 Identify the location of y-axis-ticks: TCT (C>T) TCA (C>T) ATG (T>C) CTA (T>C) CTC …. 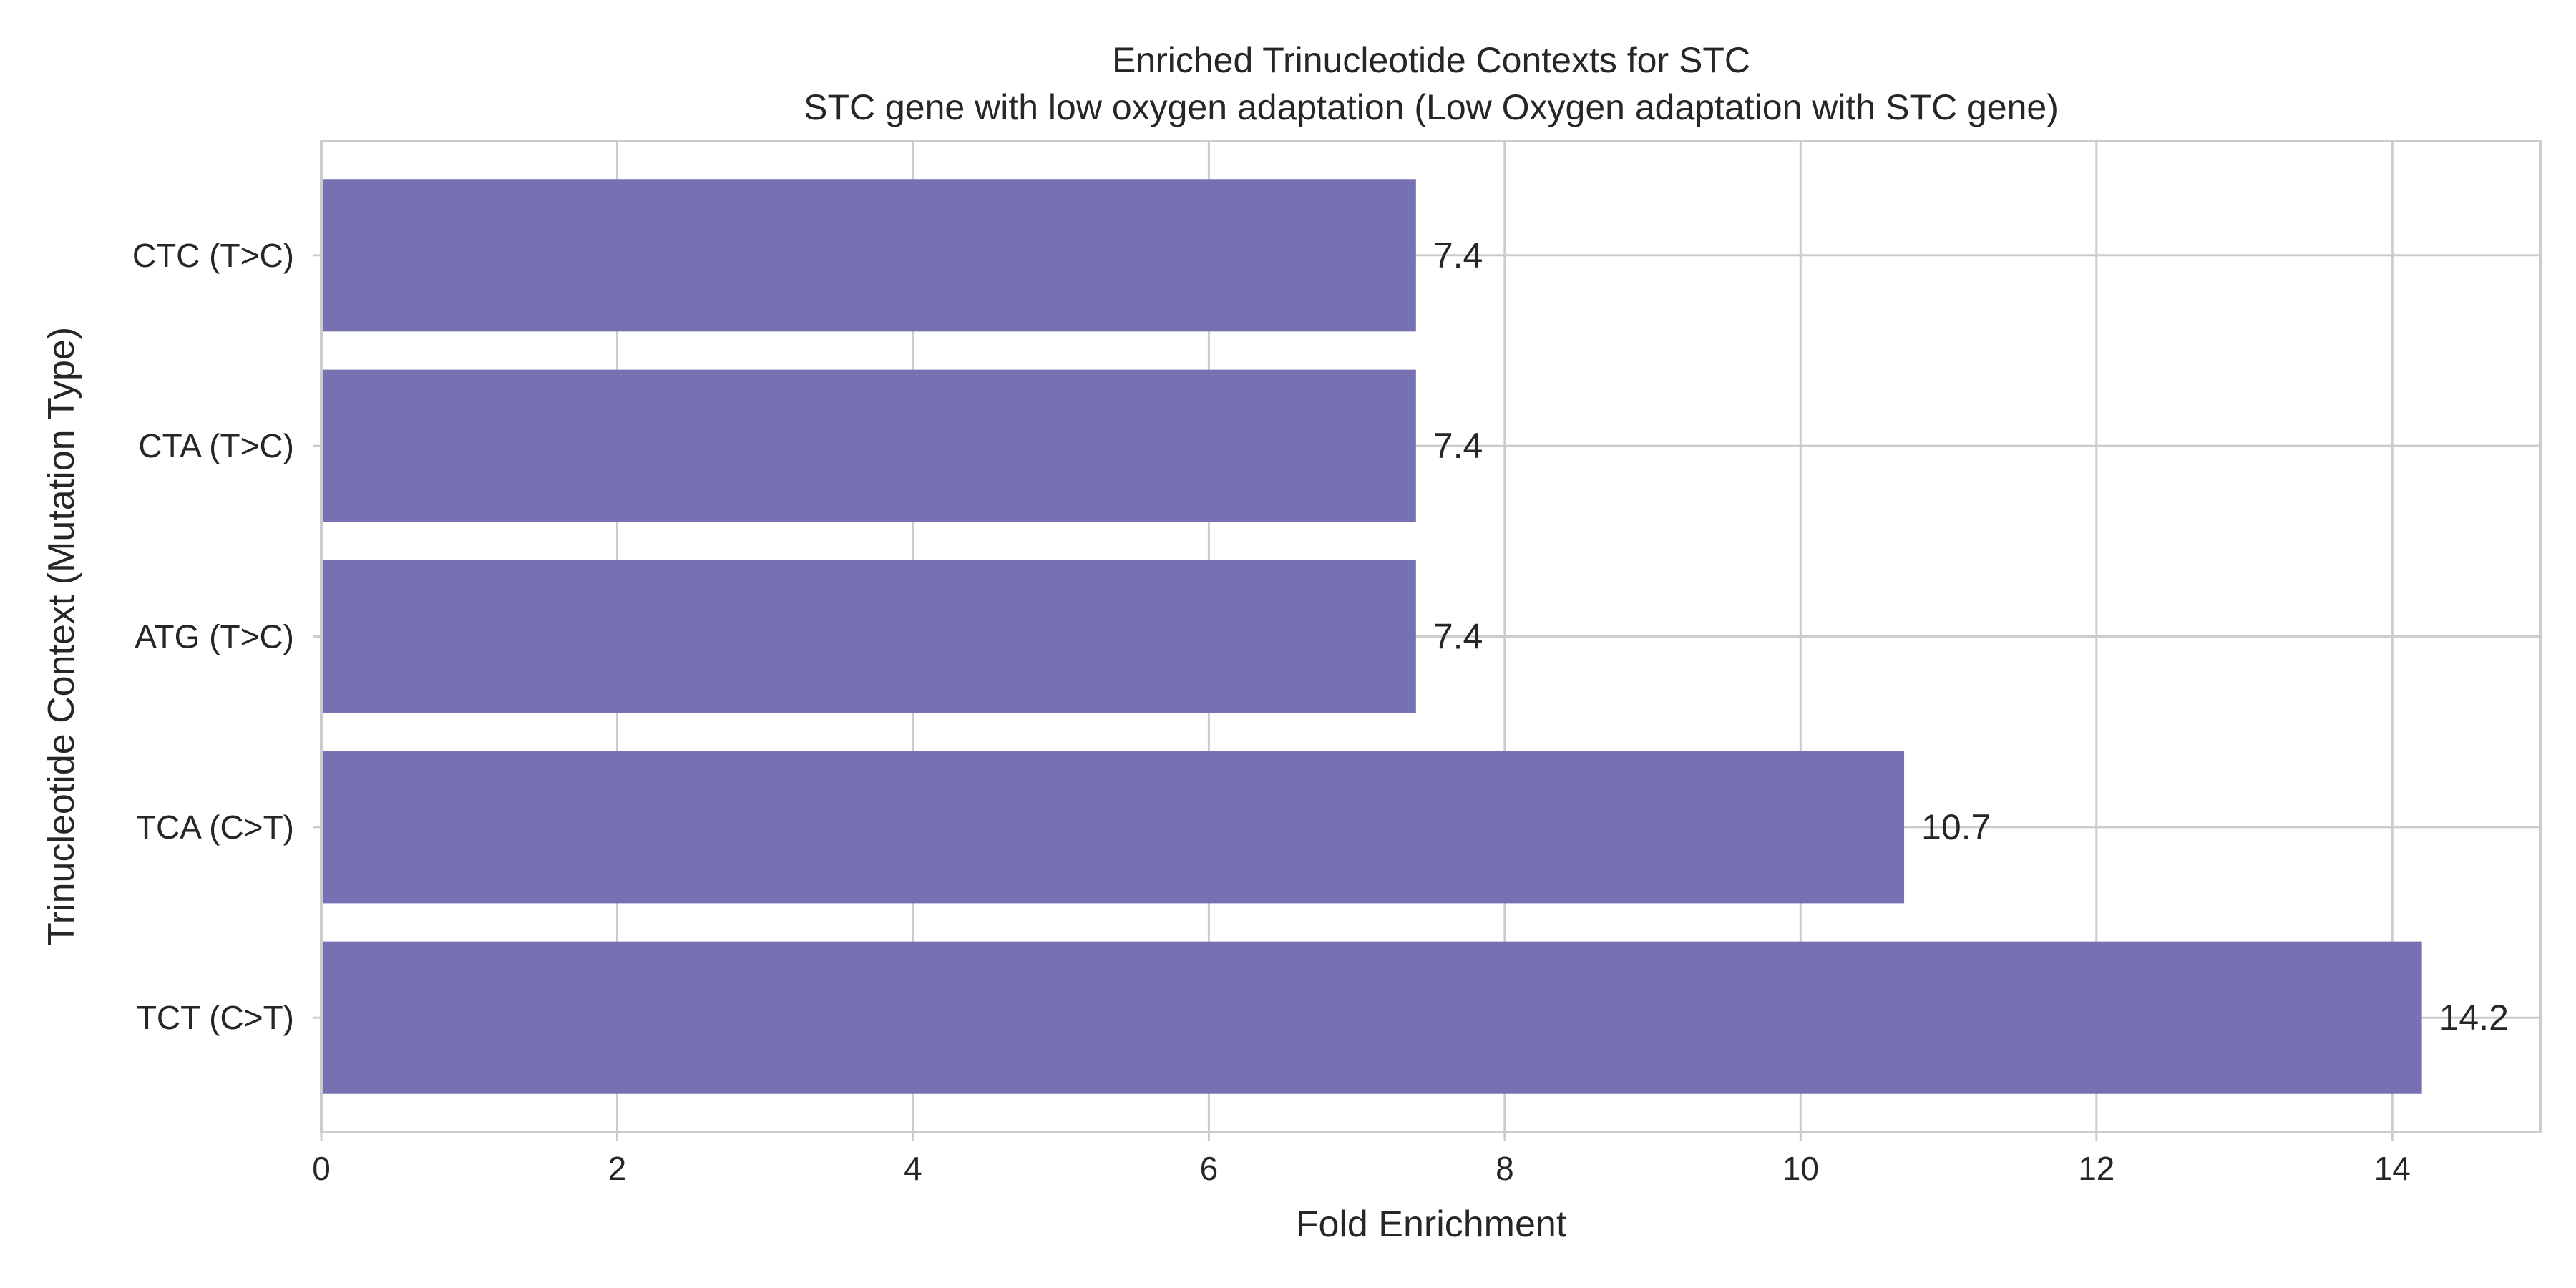
(226, 636).